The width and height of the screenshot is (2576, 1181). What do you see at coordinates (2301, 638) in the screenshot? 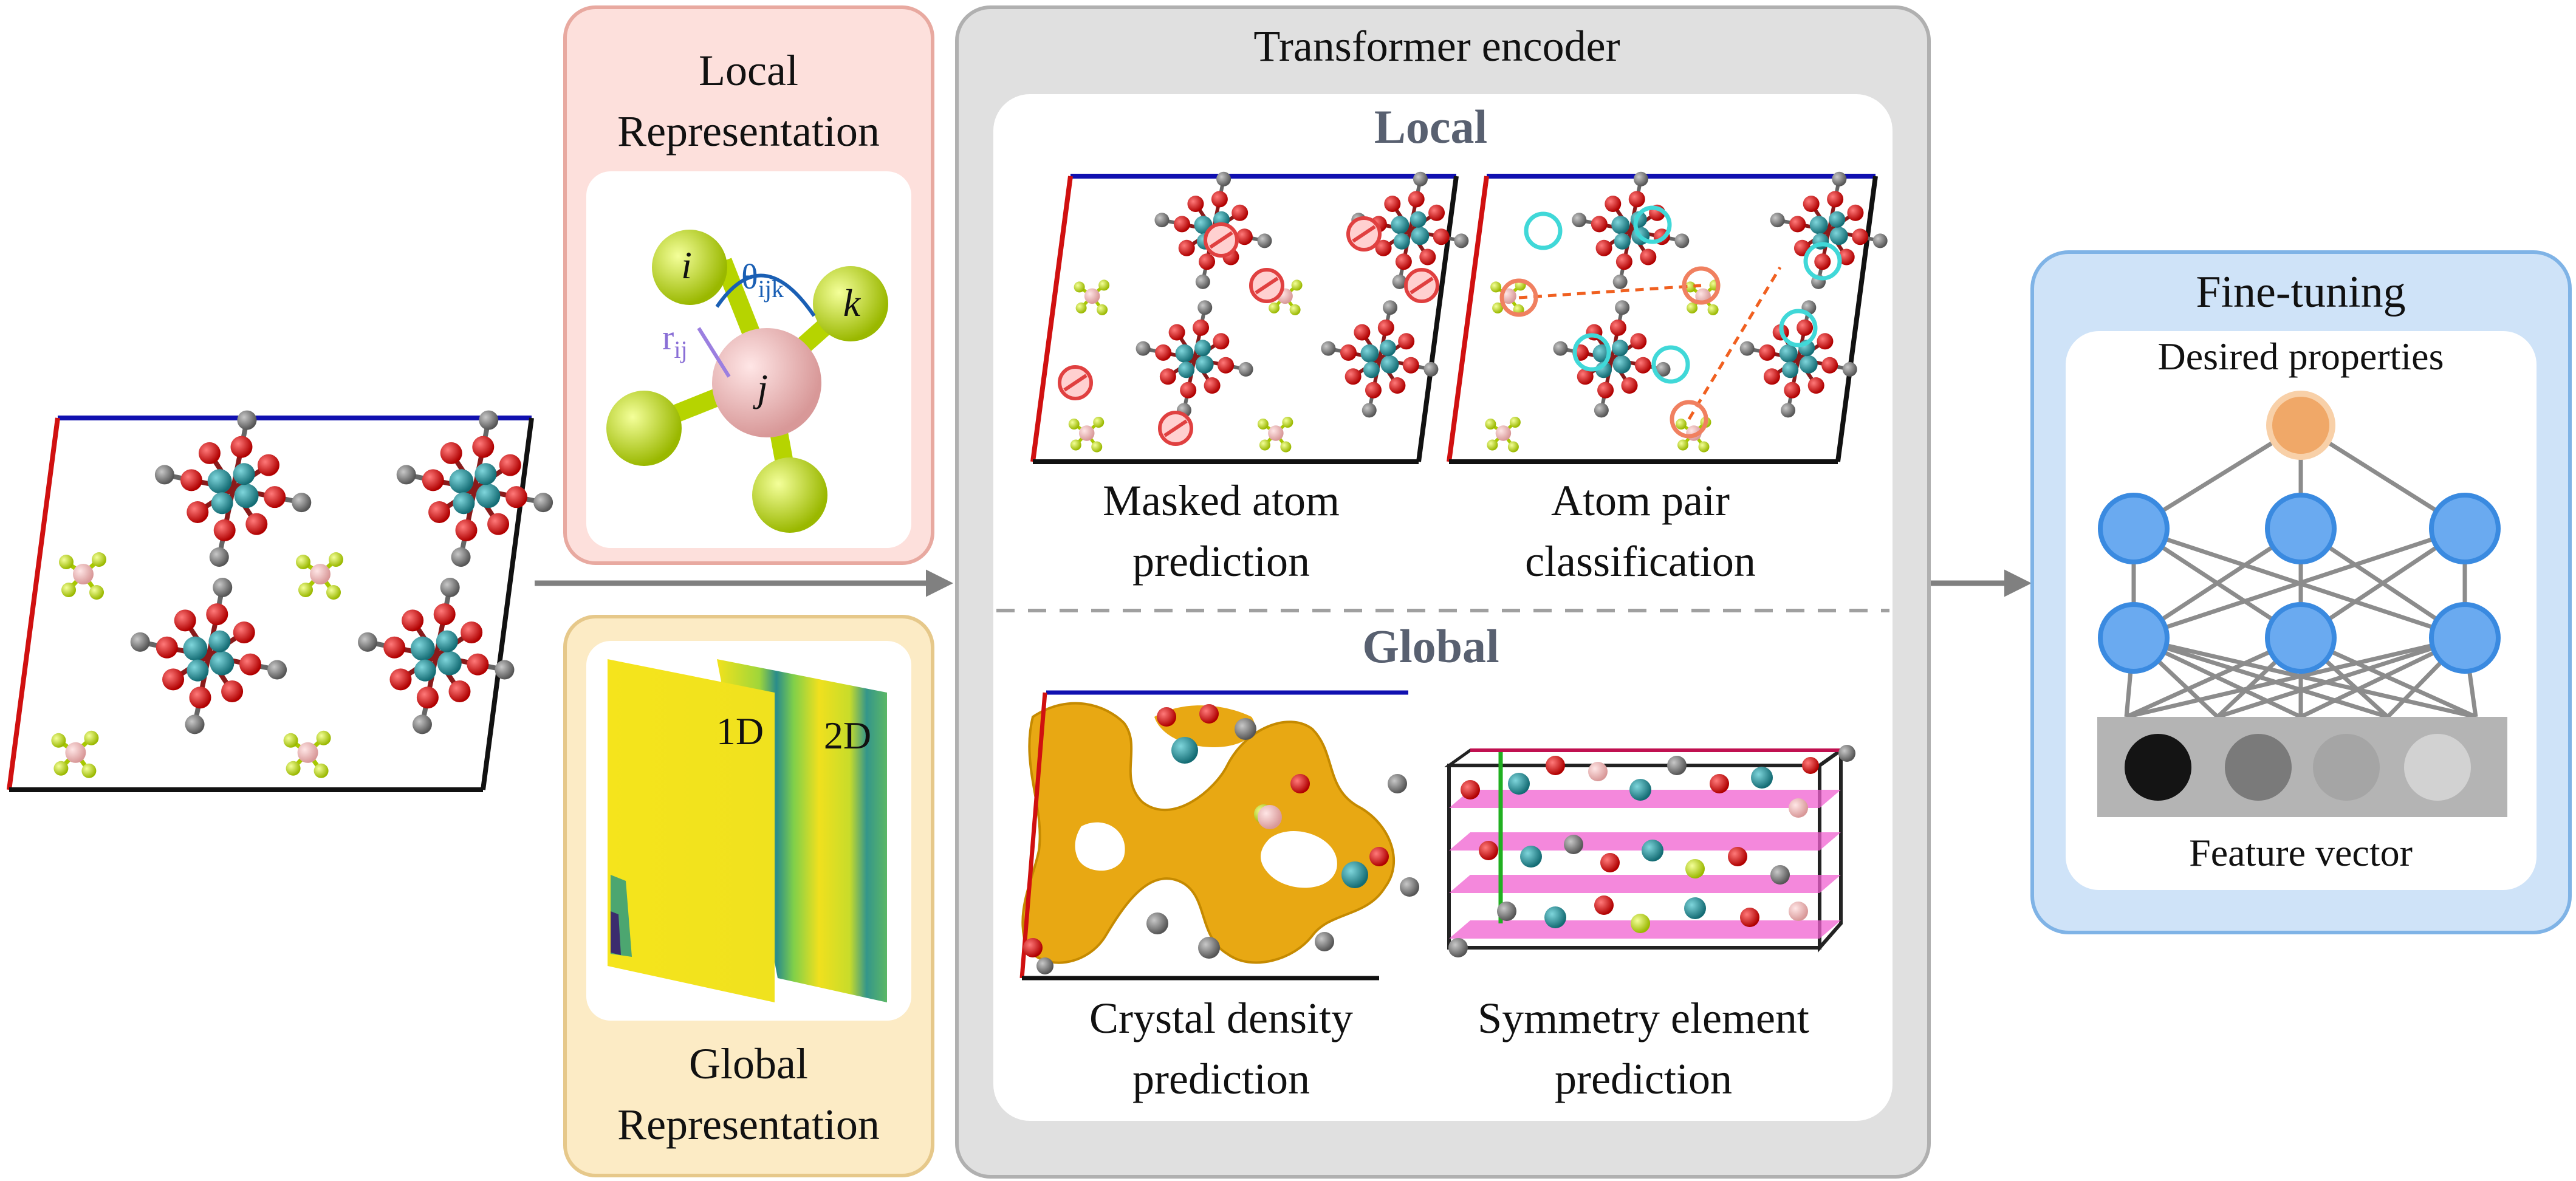
I see `hidden-node` at bounding box center [2301, 638].